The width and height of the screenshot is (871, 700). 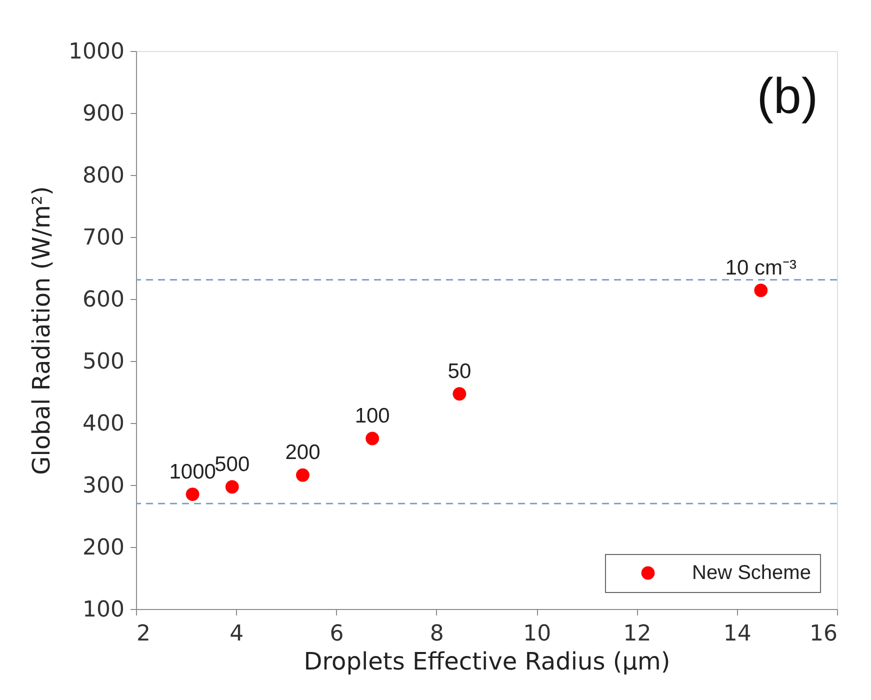 What do you see at coordinates (737, 634) in the screenshot?
I see `x-tick-label: 14` at bounding box center [737, 634].